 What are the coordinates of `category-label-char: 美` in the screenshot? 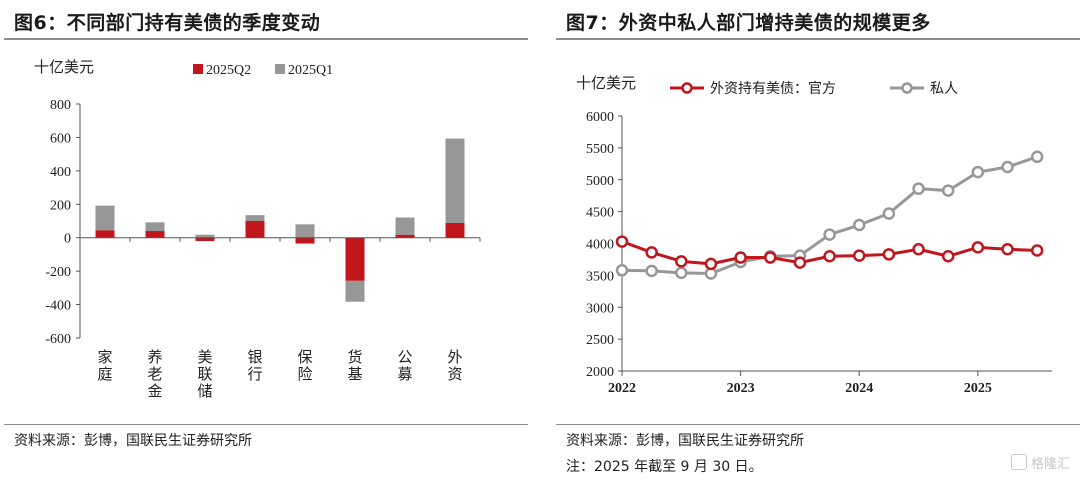 It's located at (204, 357).